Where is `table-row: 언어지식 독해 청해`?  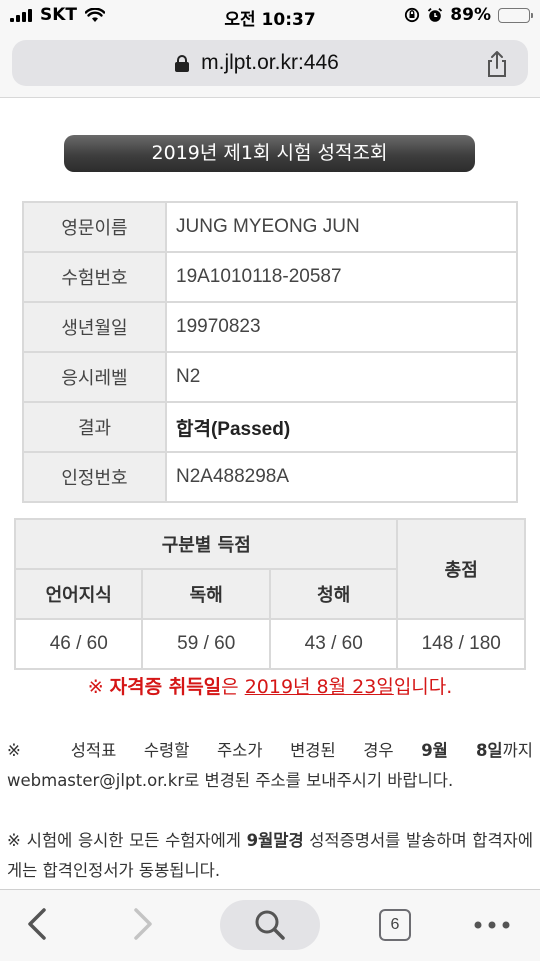 table-row: 언어지식 독해 청해 is located at coordinates (269, 594).